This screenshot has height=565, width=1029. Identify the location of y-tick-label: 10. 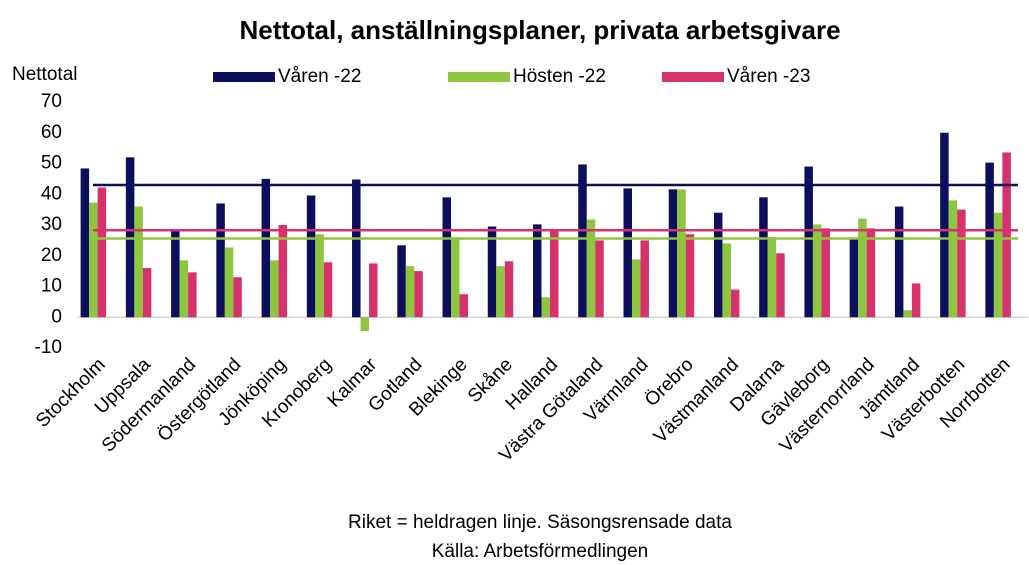
(51, 286).